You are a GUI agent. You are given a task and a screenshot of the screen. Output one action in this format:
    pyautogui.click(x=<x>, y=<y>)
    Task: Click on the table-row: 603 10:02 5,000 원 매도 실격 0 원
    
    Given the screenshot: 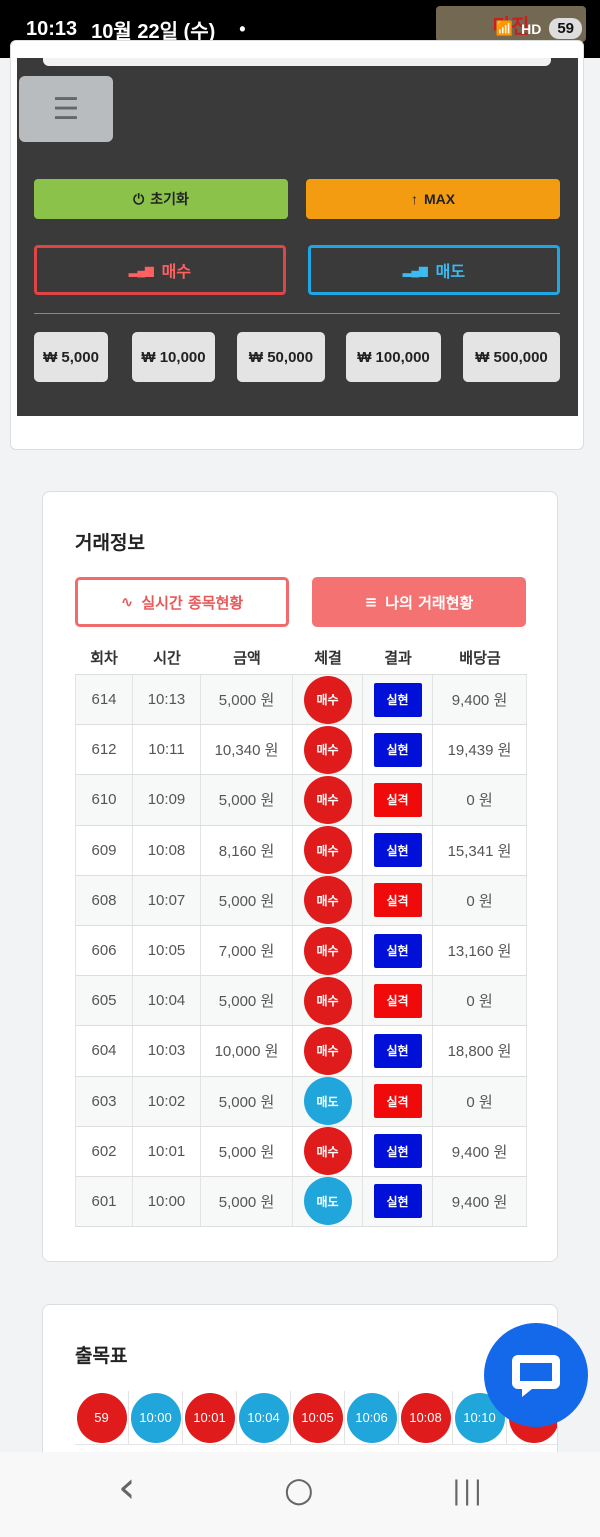 What is the action you would take?
    pyautogui.click(x=301, y=1101)
    